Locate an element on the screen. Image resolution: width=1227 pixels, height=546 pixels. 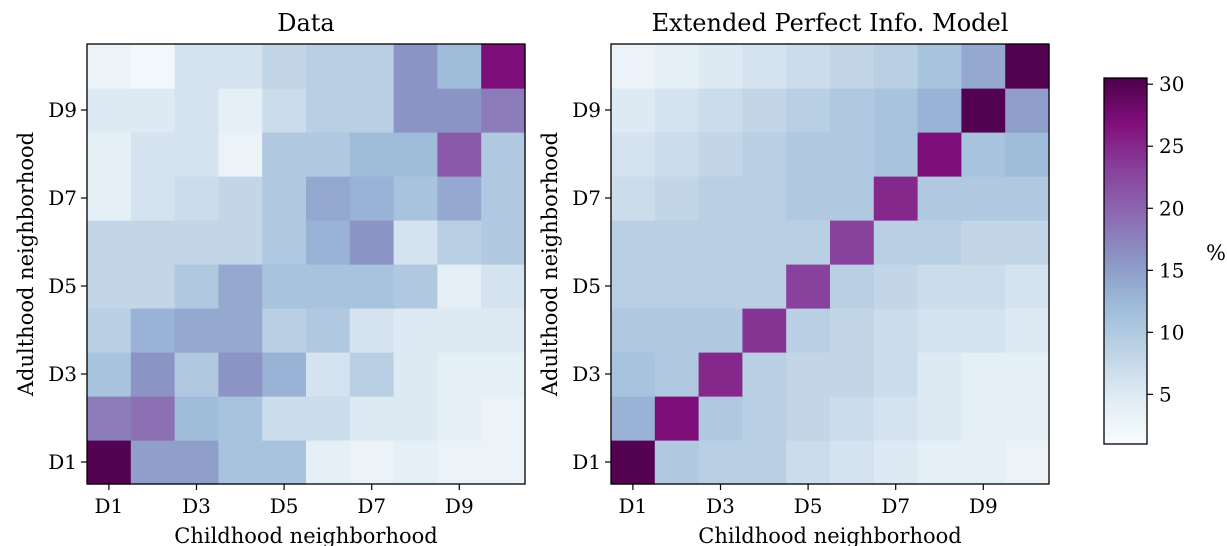
y-tick-label: D7 is located at coordinates (586, 198).